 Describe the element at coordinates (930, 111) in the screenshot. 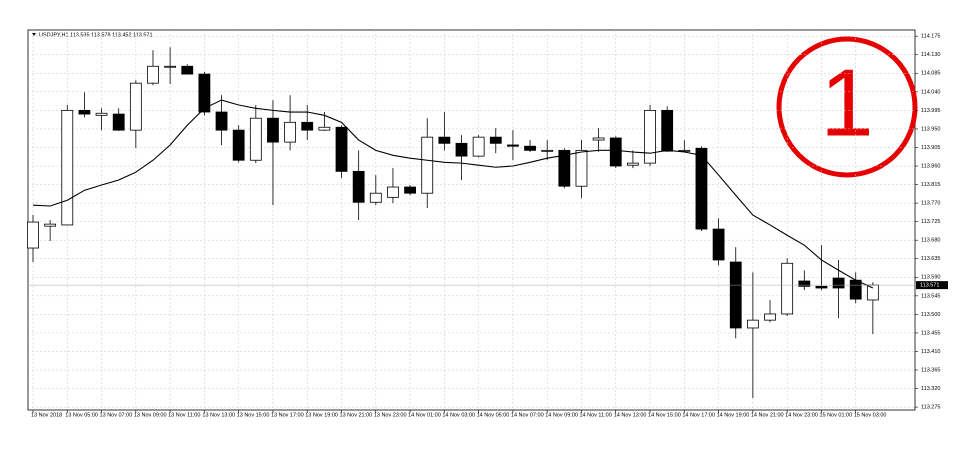

I see `y-tick-label: 113.995` at that location.